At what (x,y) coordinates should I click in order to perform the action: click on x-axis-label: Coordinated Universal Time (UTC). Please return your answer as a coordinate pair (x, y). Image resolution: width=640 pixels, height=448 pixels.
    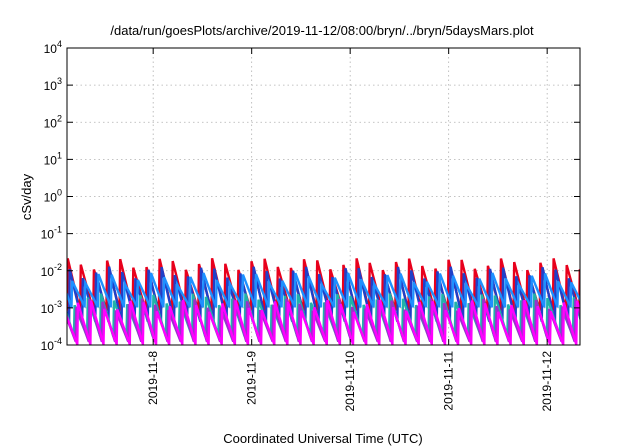
    Looking at the image, I should click on (322, 438).